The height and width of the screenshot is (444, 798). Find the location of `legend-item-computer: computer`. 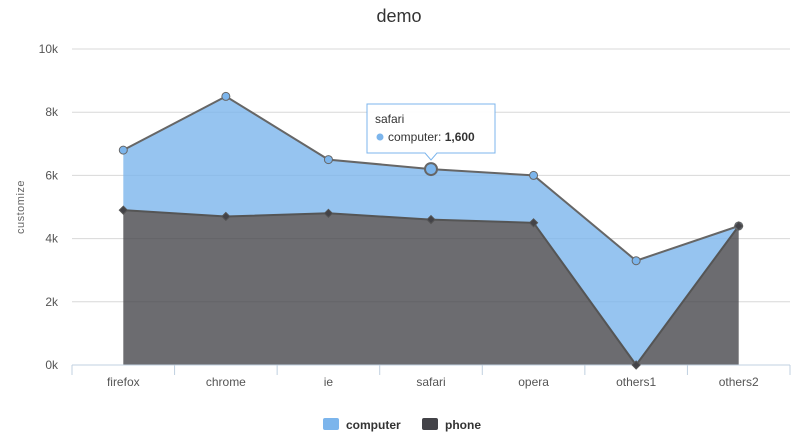

legend-item-computer: computer is located at coordinates (362, 425).